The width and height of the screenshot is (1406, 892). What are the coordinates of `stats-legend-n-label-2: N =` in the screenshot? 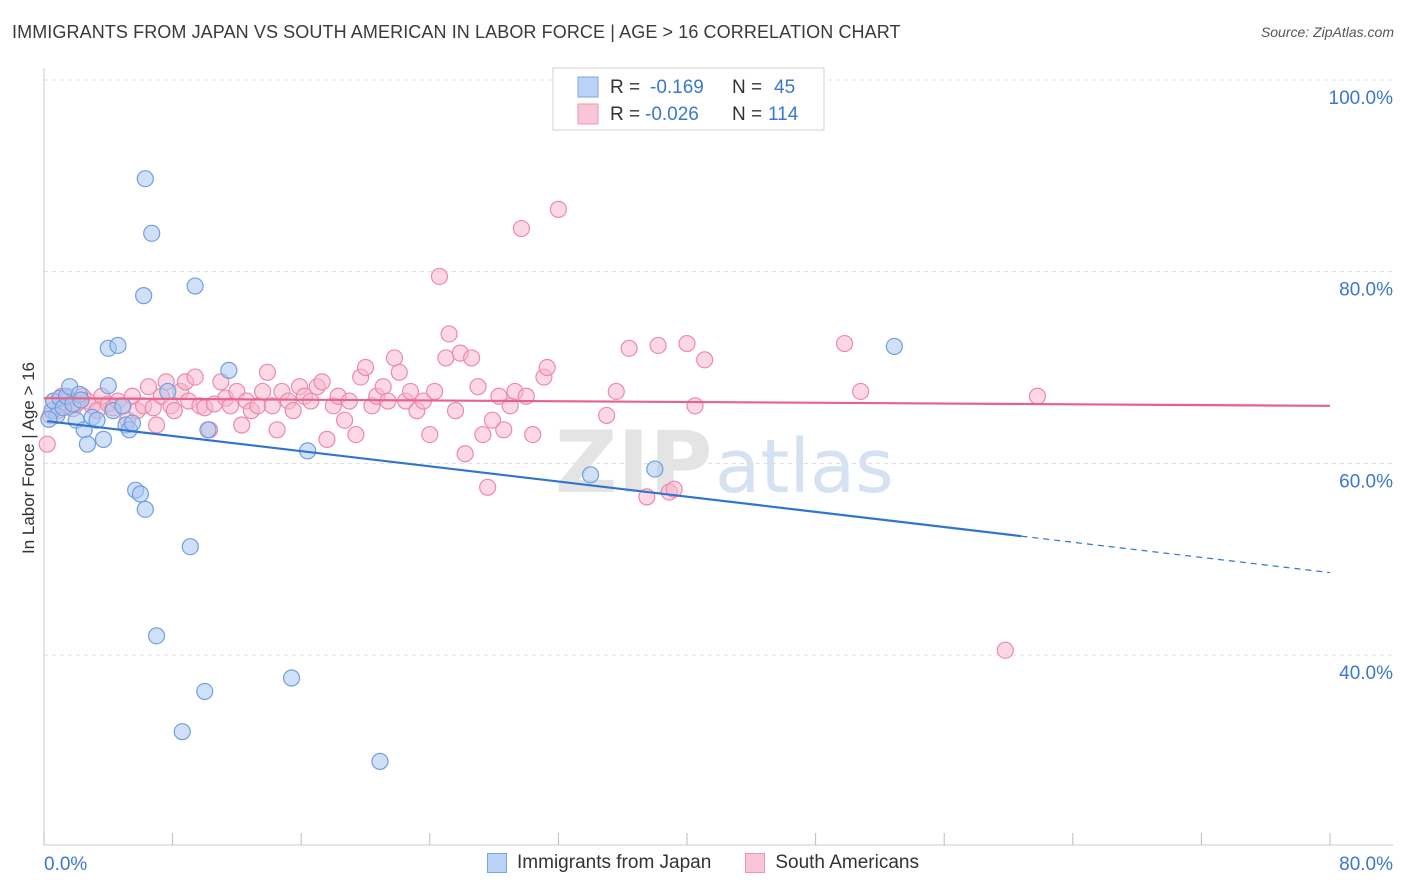 It's located at (747, 114).